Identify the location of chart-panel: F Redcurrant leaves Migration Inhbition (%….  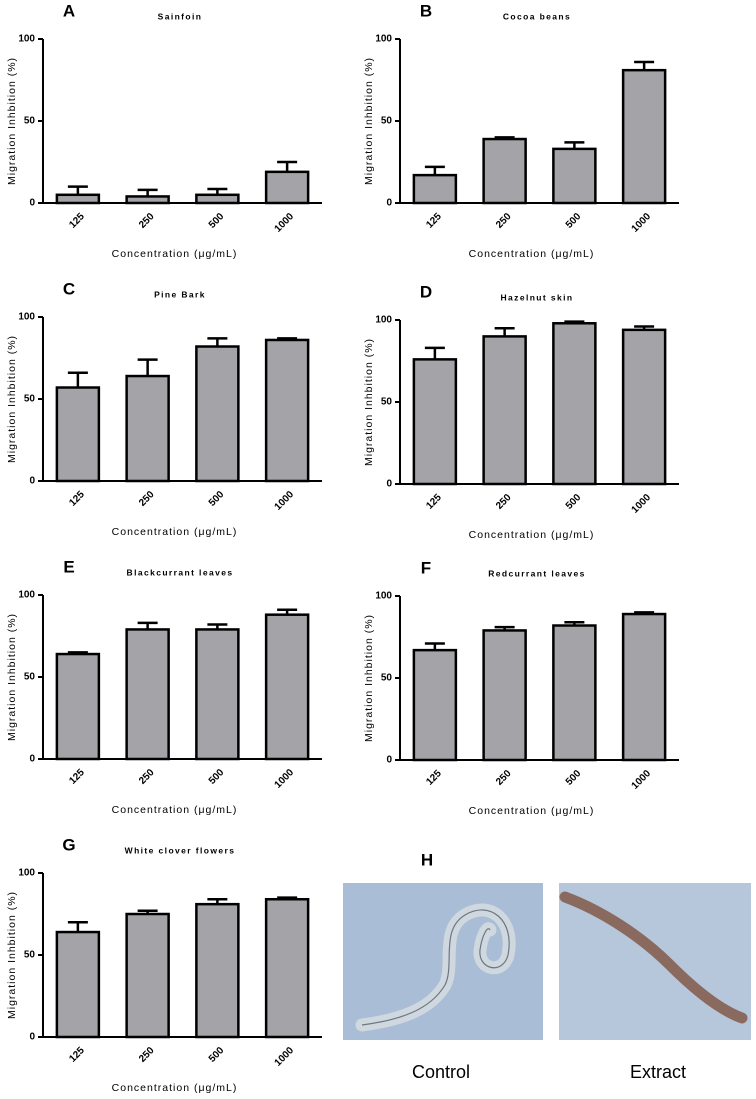
(521, 687).